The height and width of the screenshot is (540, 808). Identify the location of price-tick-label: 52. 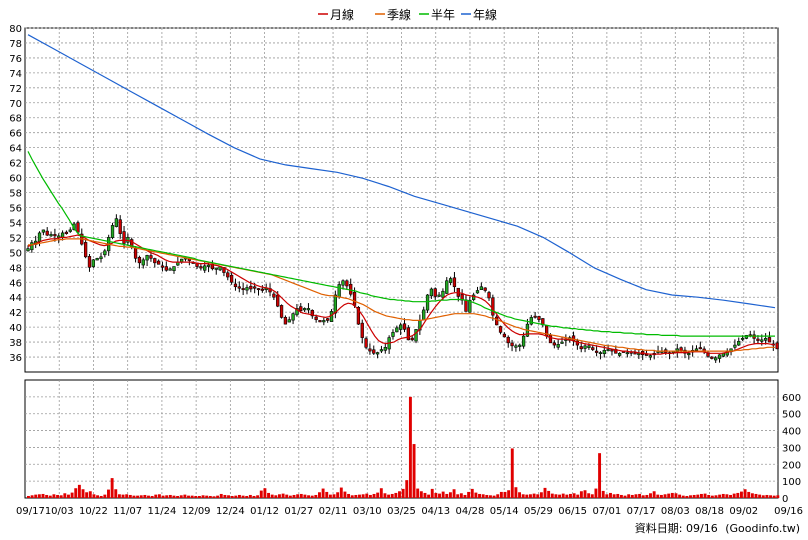
(15, 238).